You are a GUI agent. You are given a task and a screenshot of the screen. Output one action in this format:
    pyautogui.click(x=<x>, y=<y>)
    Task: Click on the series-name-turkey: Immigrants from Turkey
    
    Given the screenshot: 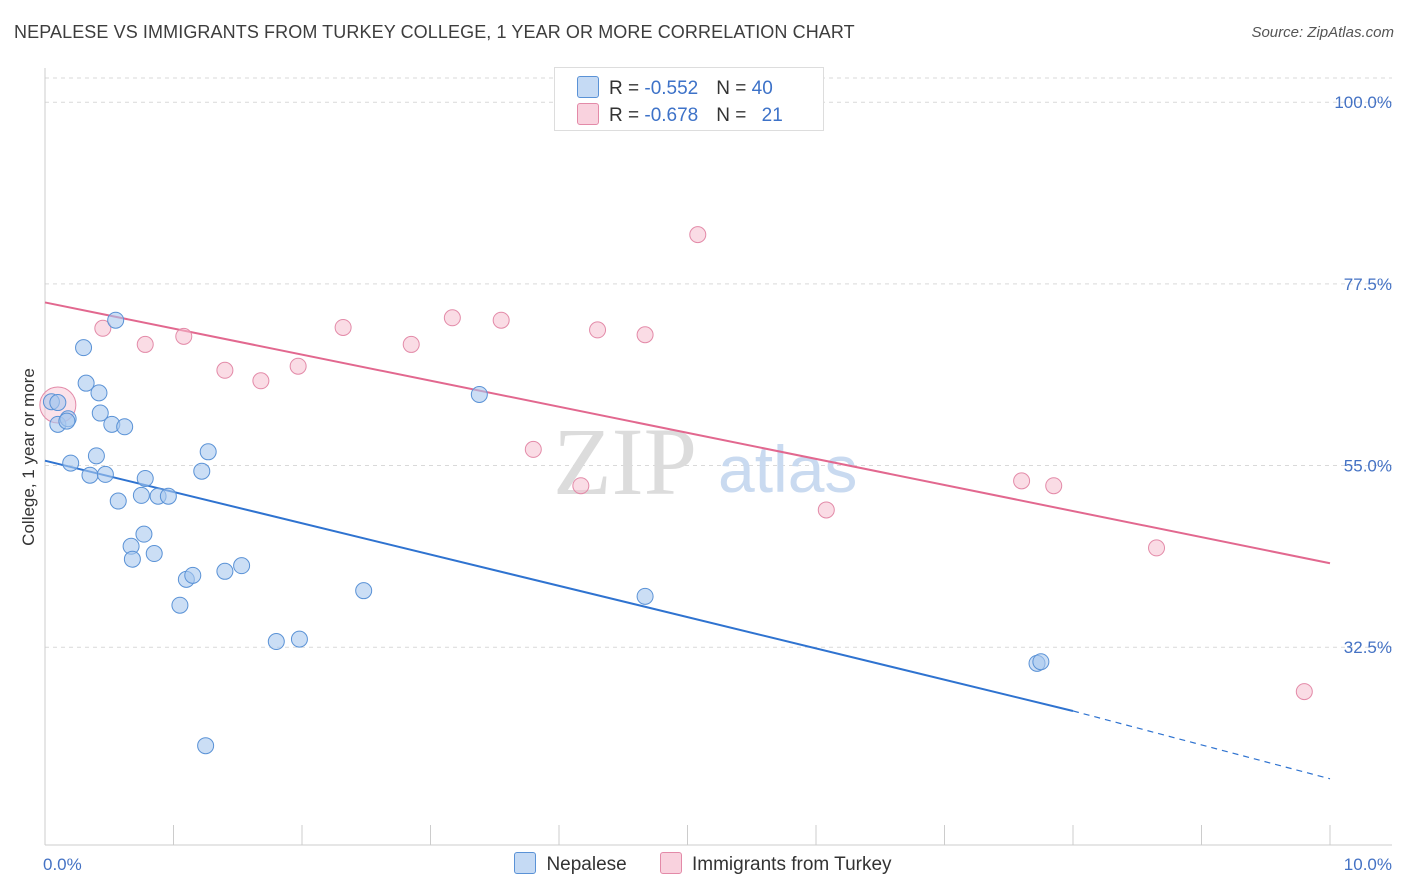 What is the action you would take?
    pyautogui.click(x=792, y=864)
    